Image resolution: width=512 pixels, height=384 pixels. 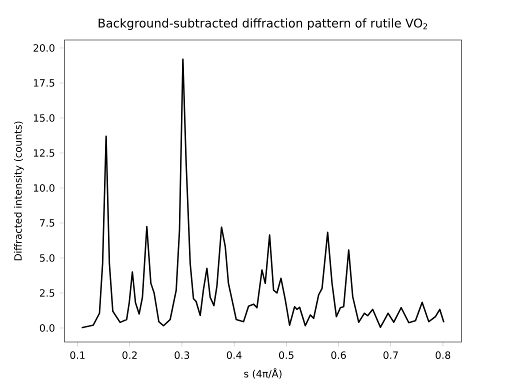 I want to click on x-tick-label: 0.4, so click(x=234, y=355).